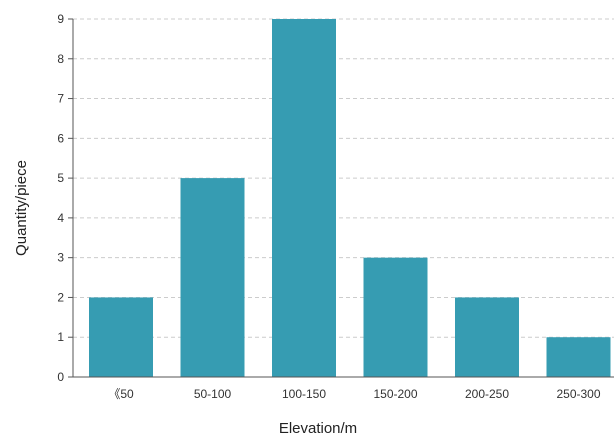  Describe the element at coordinates (60, 19) in the screenshot. I see `y-tick-label: 9` at that location.